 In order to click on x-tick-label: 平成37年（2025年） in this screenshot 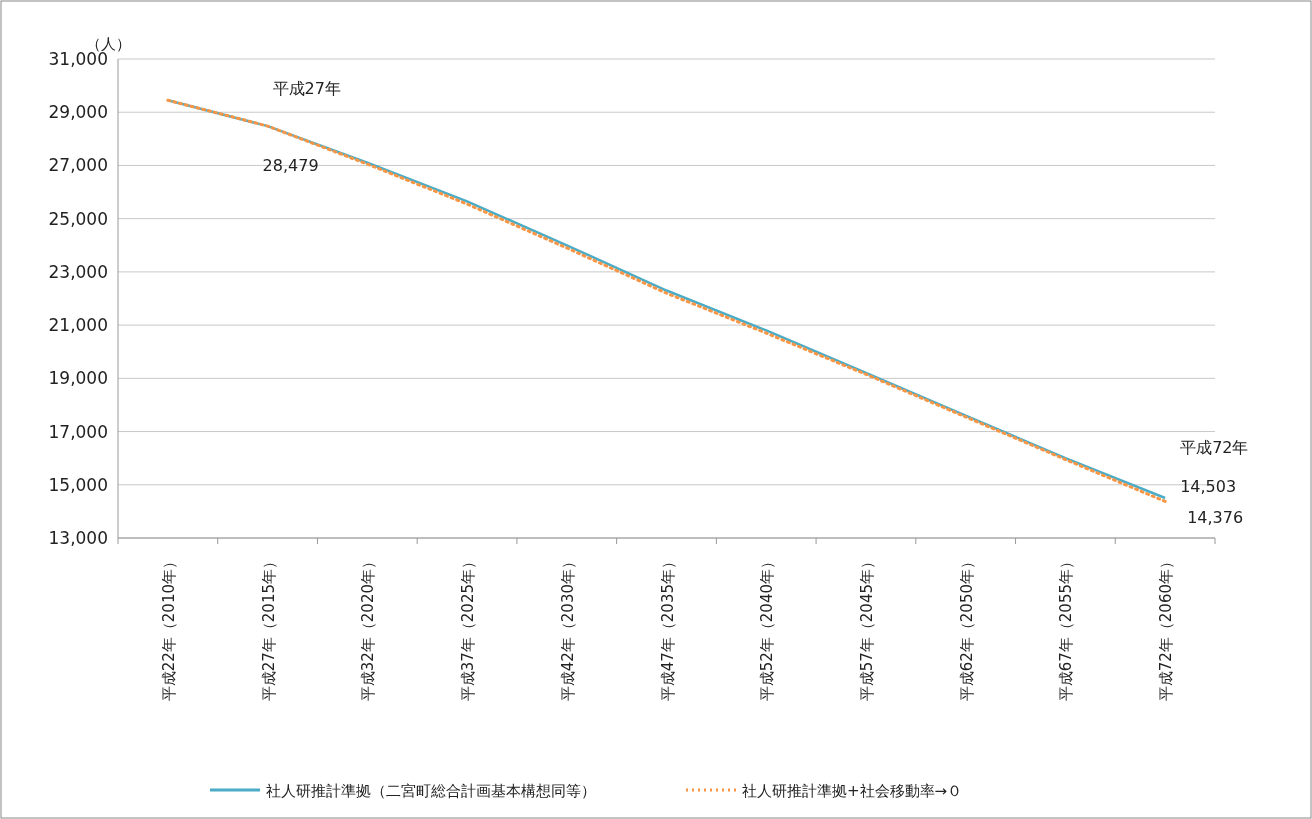, I will do `click(468, 628)`.